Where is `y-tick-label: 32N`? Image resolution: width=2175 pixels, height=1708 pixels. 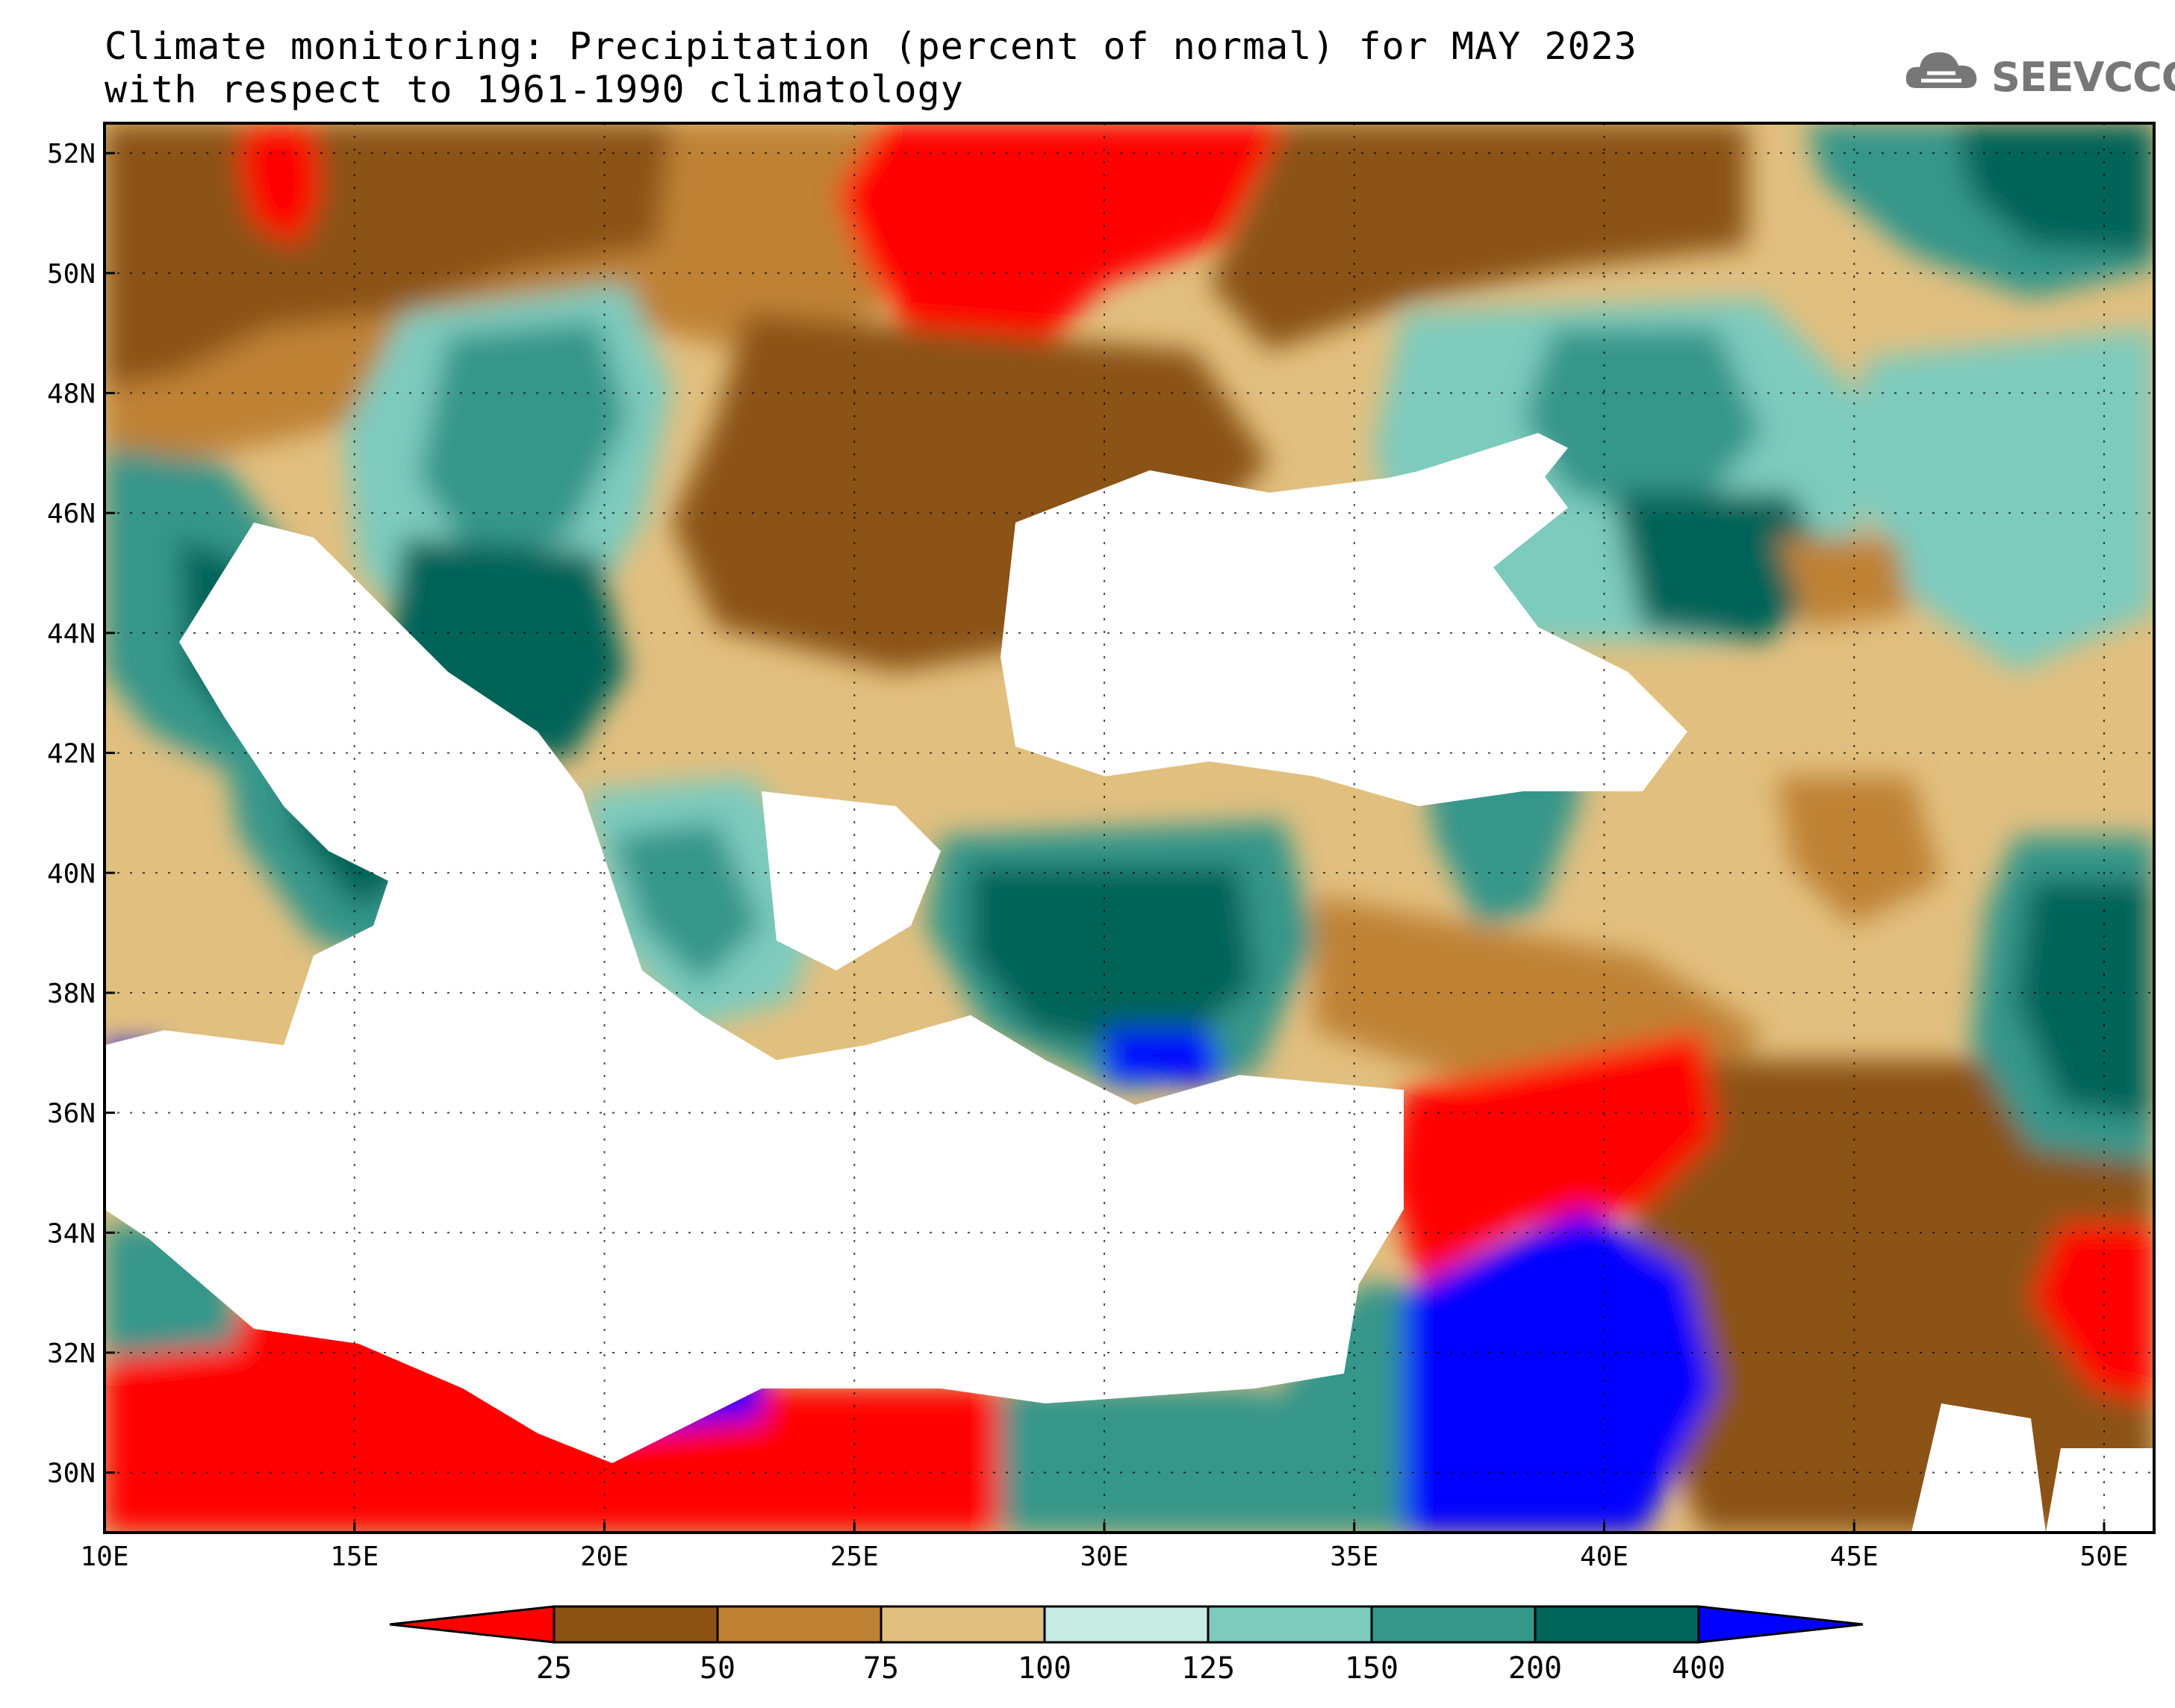 y-tick-label: 32N is located at coordinates (71, 1353).